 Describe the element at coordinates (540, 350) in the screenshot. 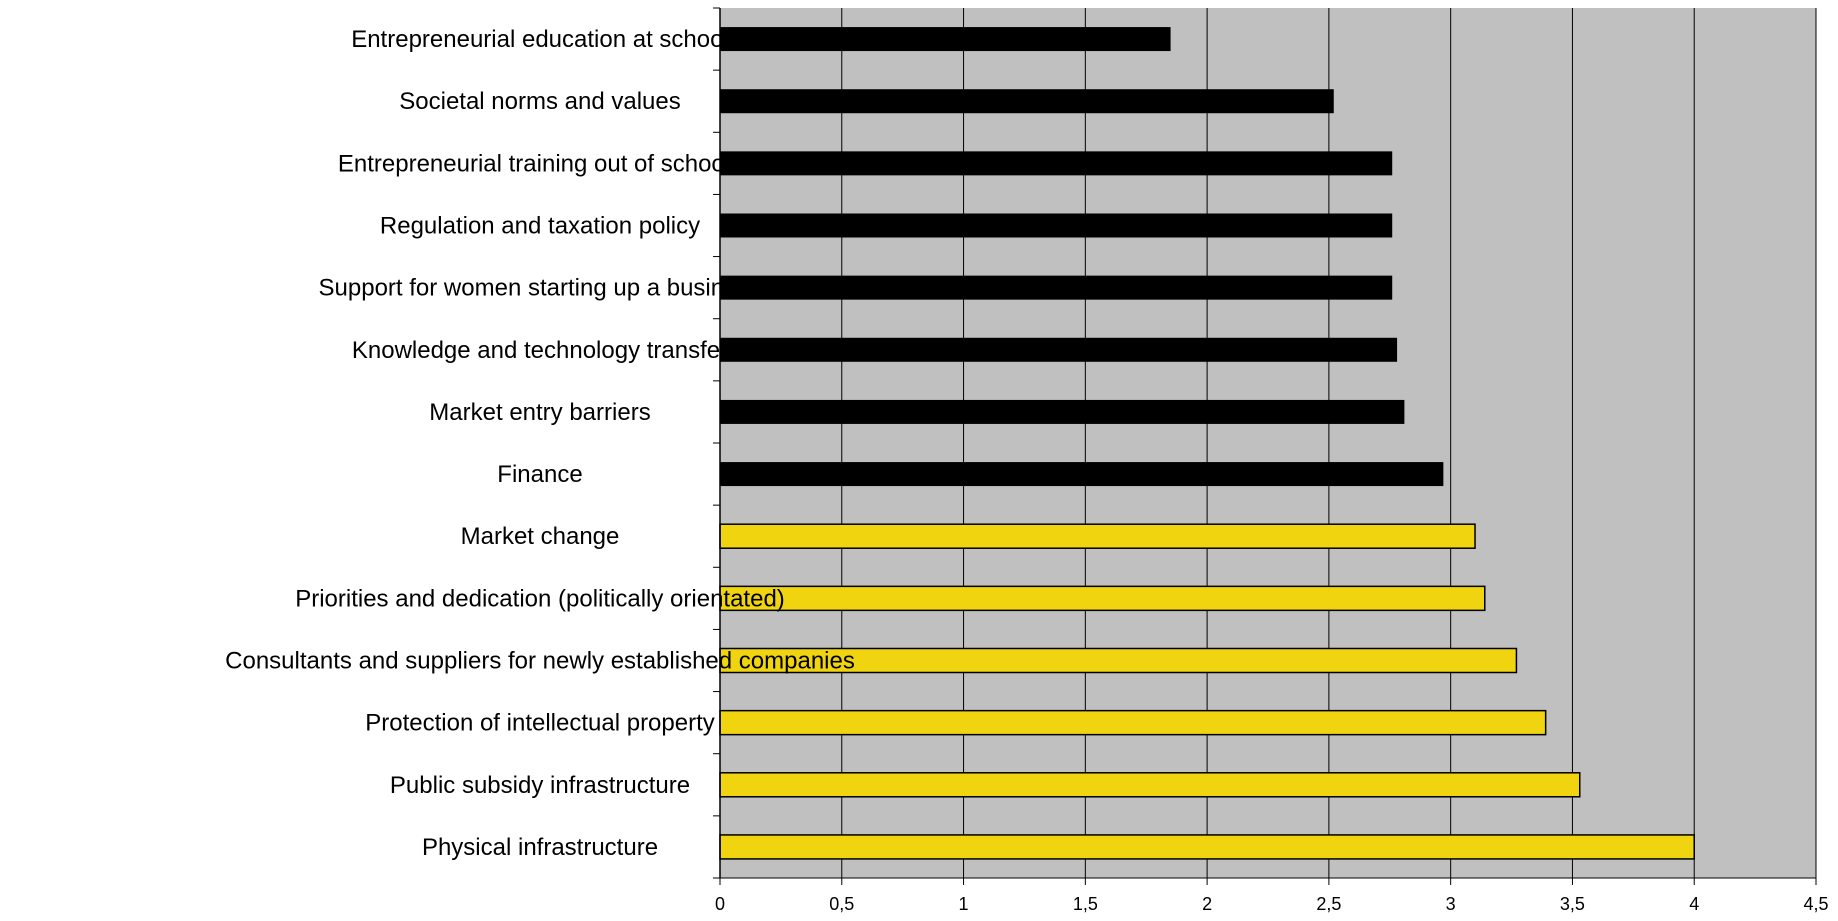

I see `category-label: Knowledge and technology transfer` at that location.